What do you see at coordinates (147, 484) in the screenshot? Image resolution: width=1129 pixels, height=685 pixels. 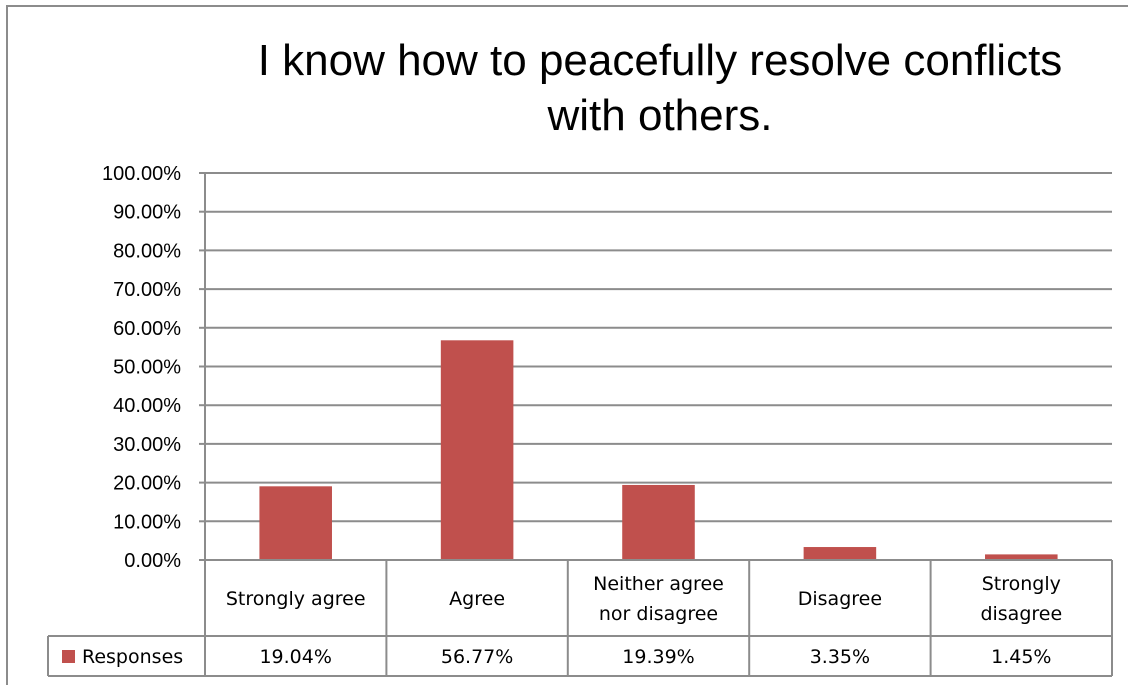 I see `y-tick-label: 20.00%` at bounding box center [147, 484].